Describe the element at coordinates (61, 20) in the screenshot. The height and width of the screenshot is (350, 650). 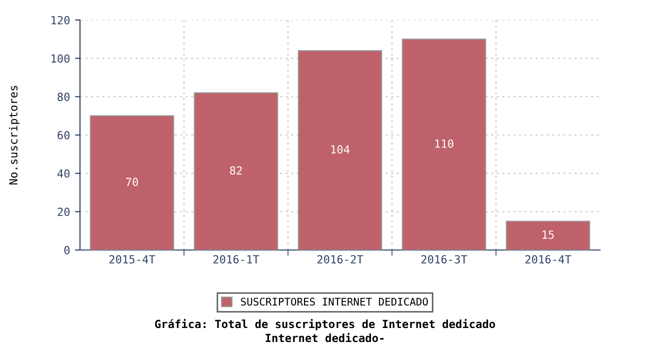
I see `y-tick-label: 120` at that location.